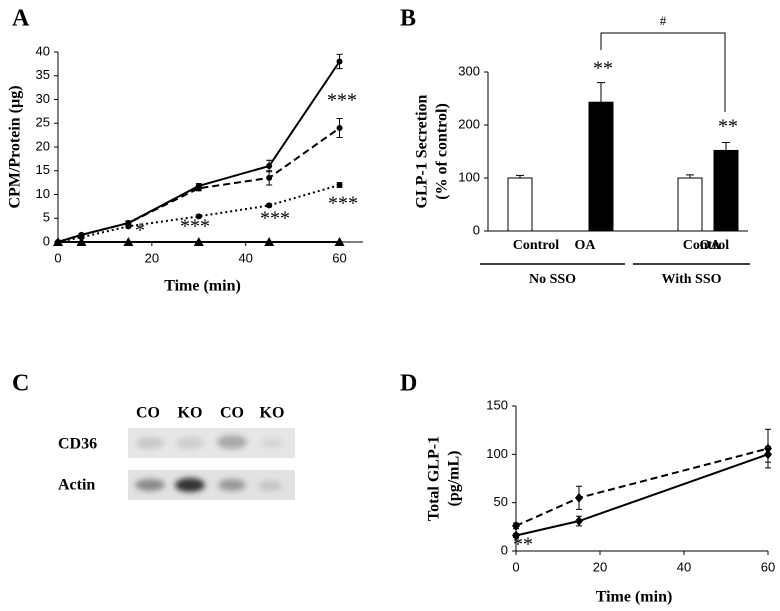 The height and width of the screenshot is (611, 780). I want to click on y-tick-label: 15, so click(43, 169).